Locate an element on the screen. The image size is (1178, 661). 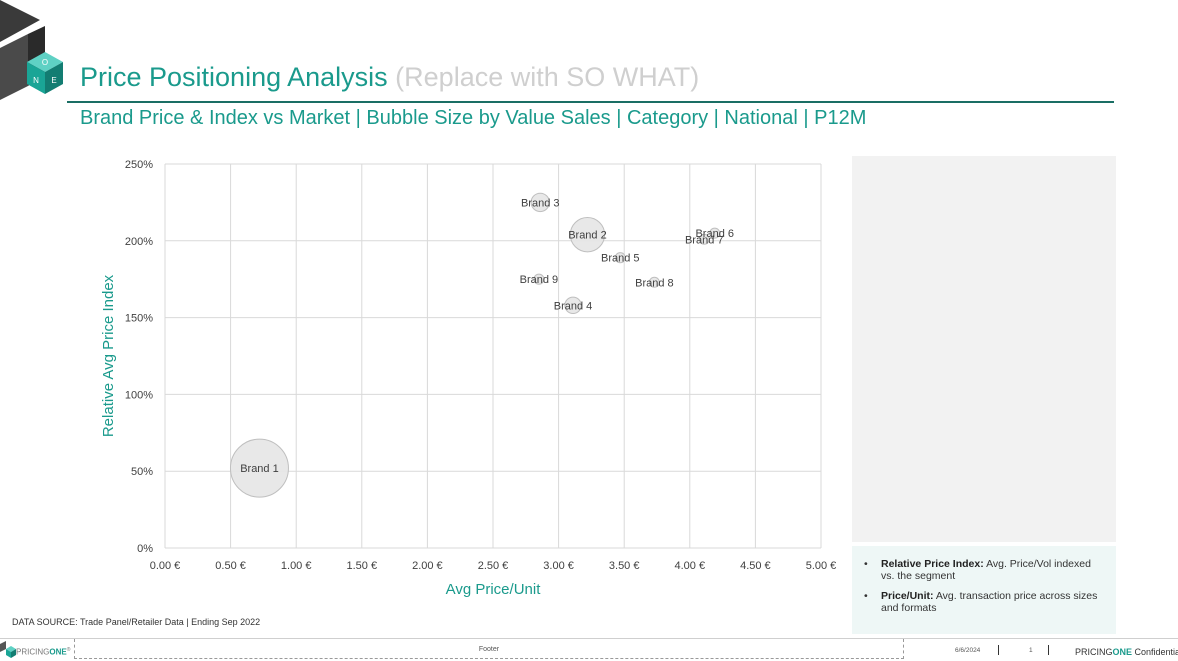
data-label: Brand 7 is located at coordinates (704, 240).